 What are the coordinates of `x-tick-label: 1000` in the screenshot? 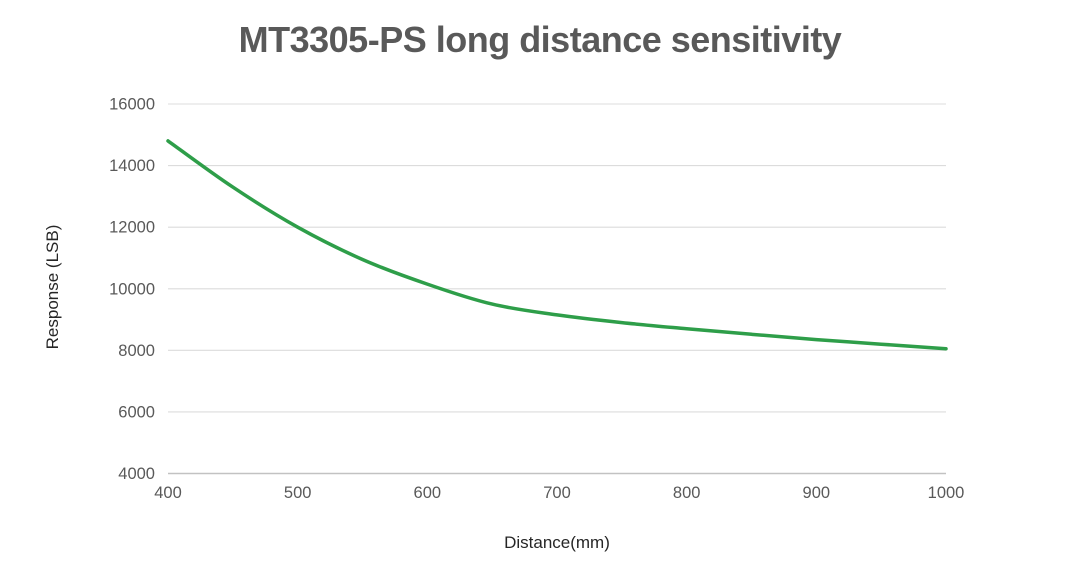 It's located at (946, 493).